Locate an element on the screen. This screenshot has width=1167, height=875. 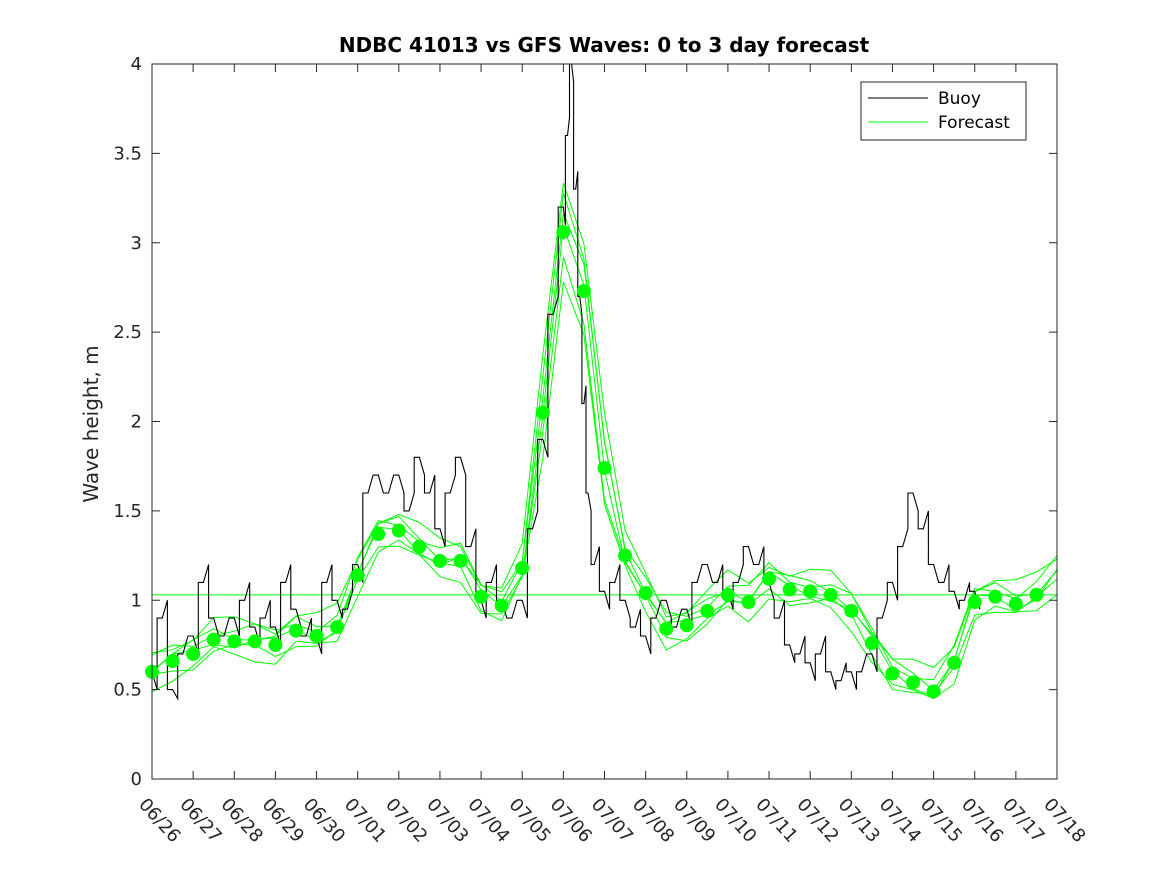
x-tick-label: 07/03 is located at coordinates (447, 820).